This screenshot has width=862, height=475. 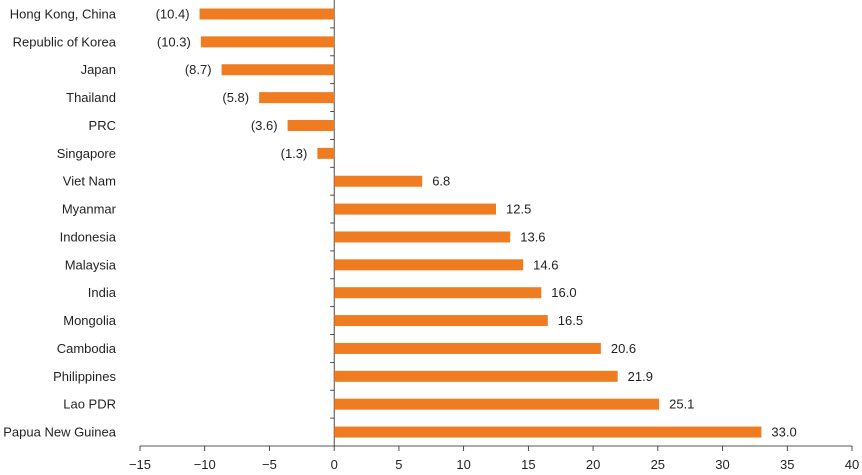 What do you see at coordinates (60, 432) in the screenshot?
I see `category-label: Papua New Guinea` at bounding box center [60, 432].